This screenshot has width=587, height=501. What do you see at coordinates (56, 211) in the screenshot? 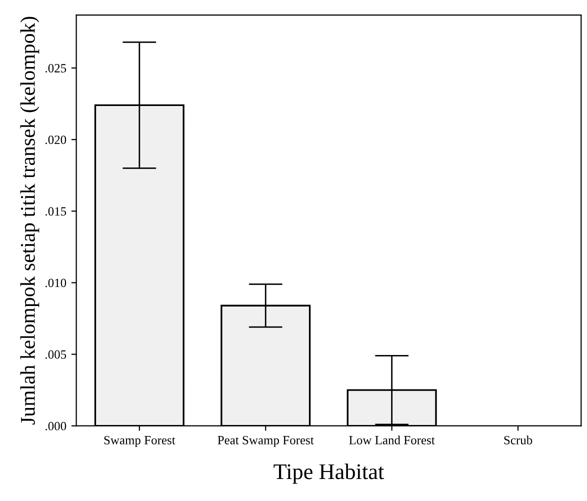
I see `y-tick-label: .015` at bounding box center [56, 211].